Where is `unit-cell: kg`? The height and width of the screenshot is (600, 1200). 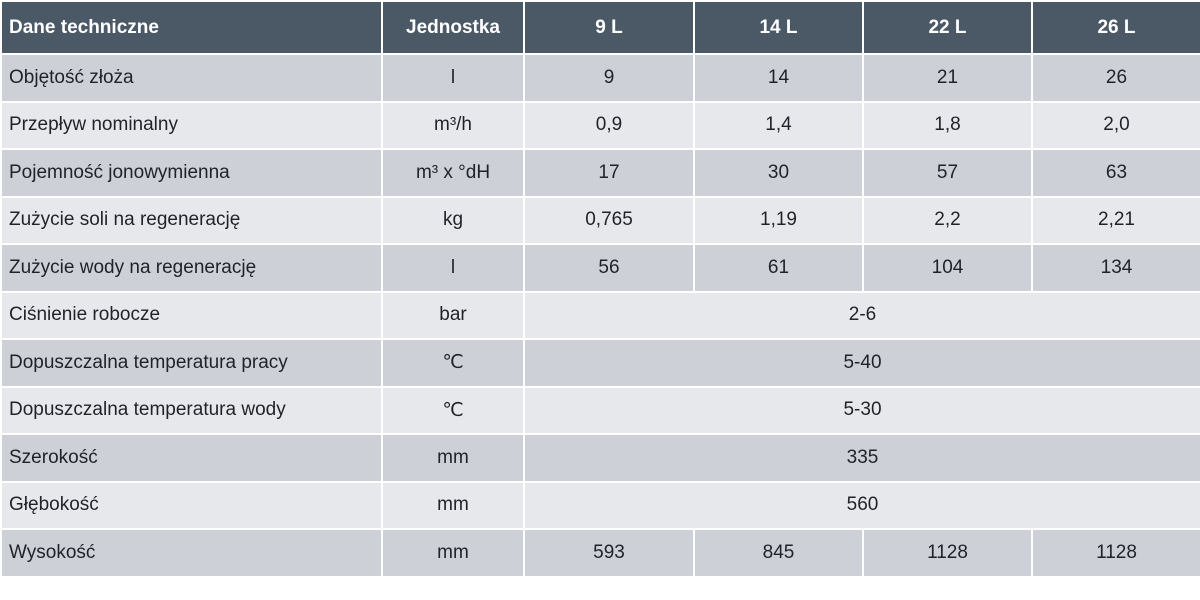 unit-cell: kg is located at coordinates (453, 220).